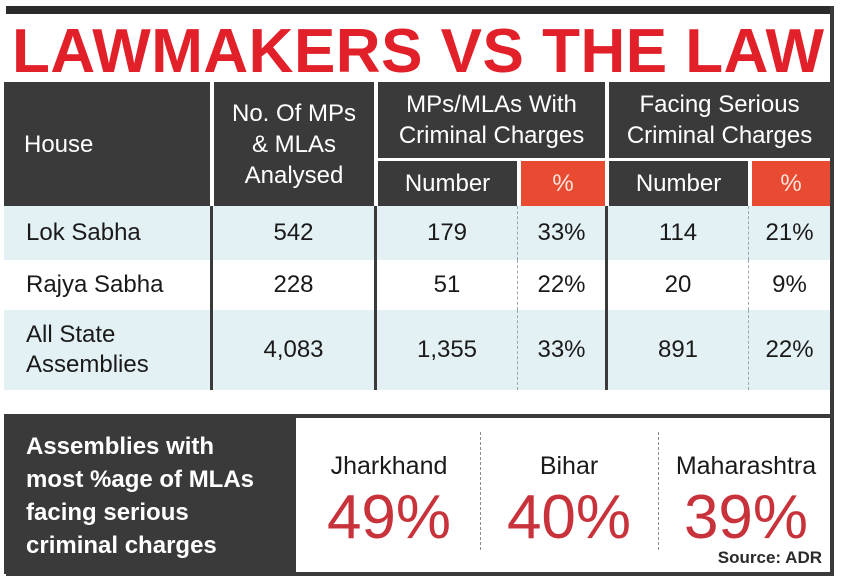 The width and height of the screenshot is (848, 582). I want to click on table-row: Rajya Sabha 228 51 22% 20 9%, so click(417, 285).